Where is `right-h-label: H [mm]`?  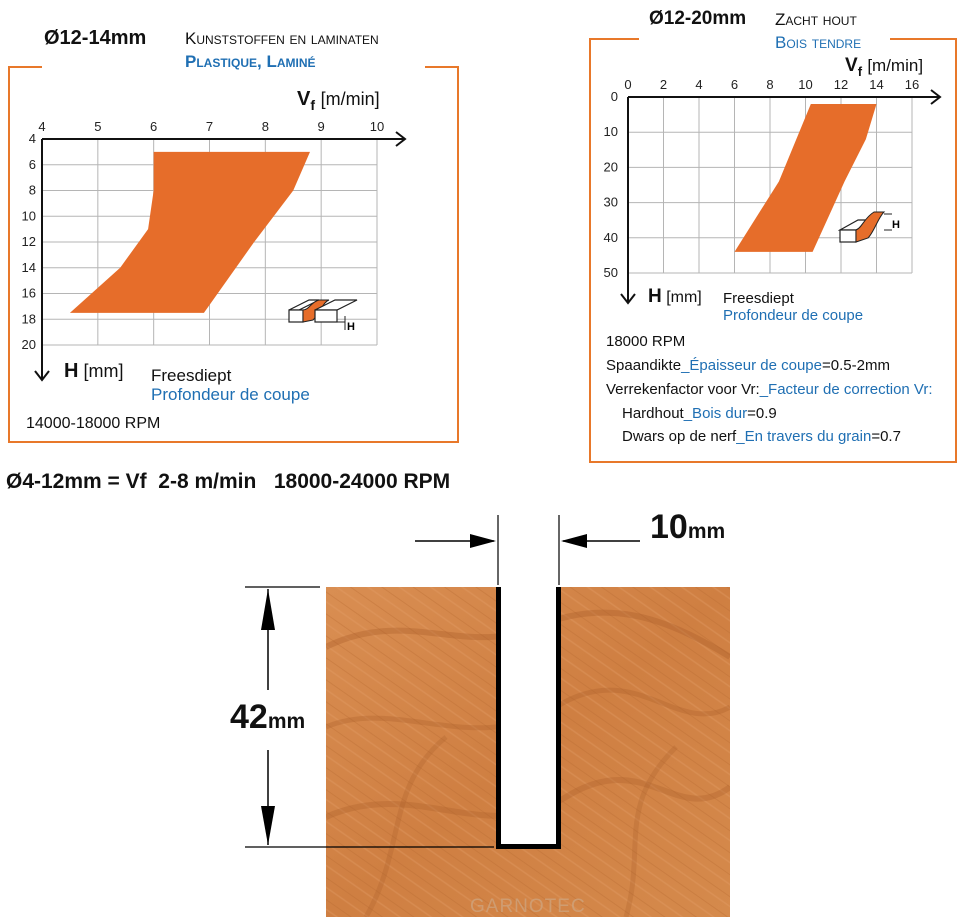 right-h-label: H [mm] is located at coordinates (675, 297).